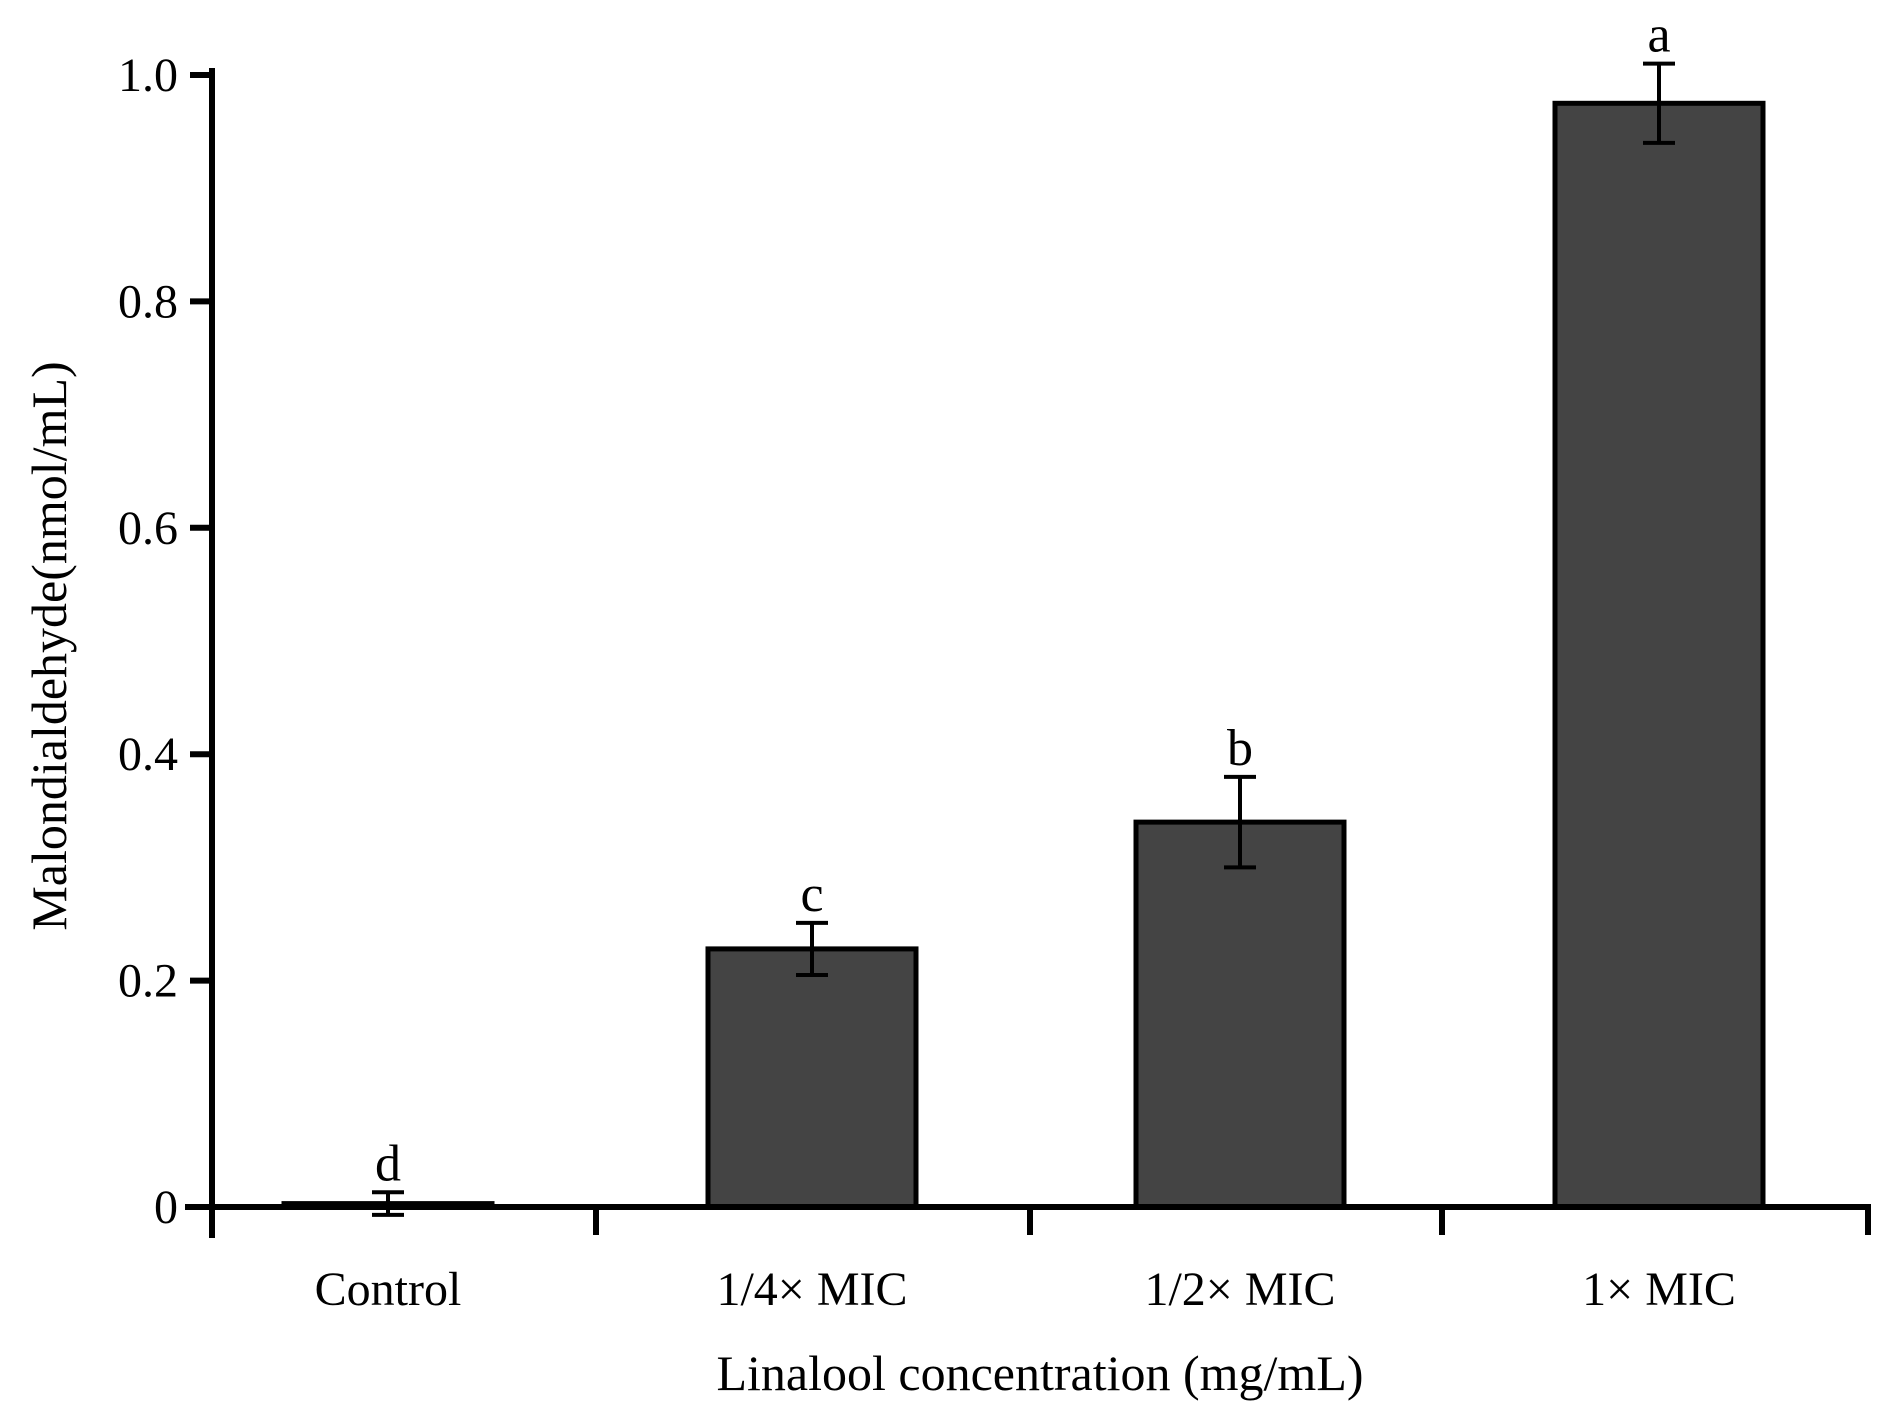  What do you see at coordinates (811, 1289) in the screenshot?
I see `x-tick-label: 1/4× MIC` at bounding box center [811, 1289].